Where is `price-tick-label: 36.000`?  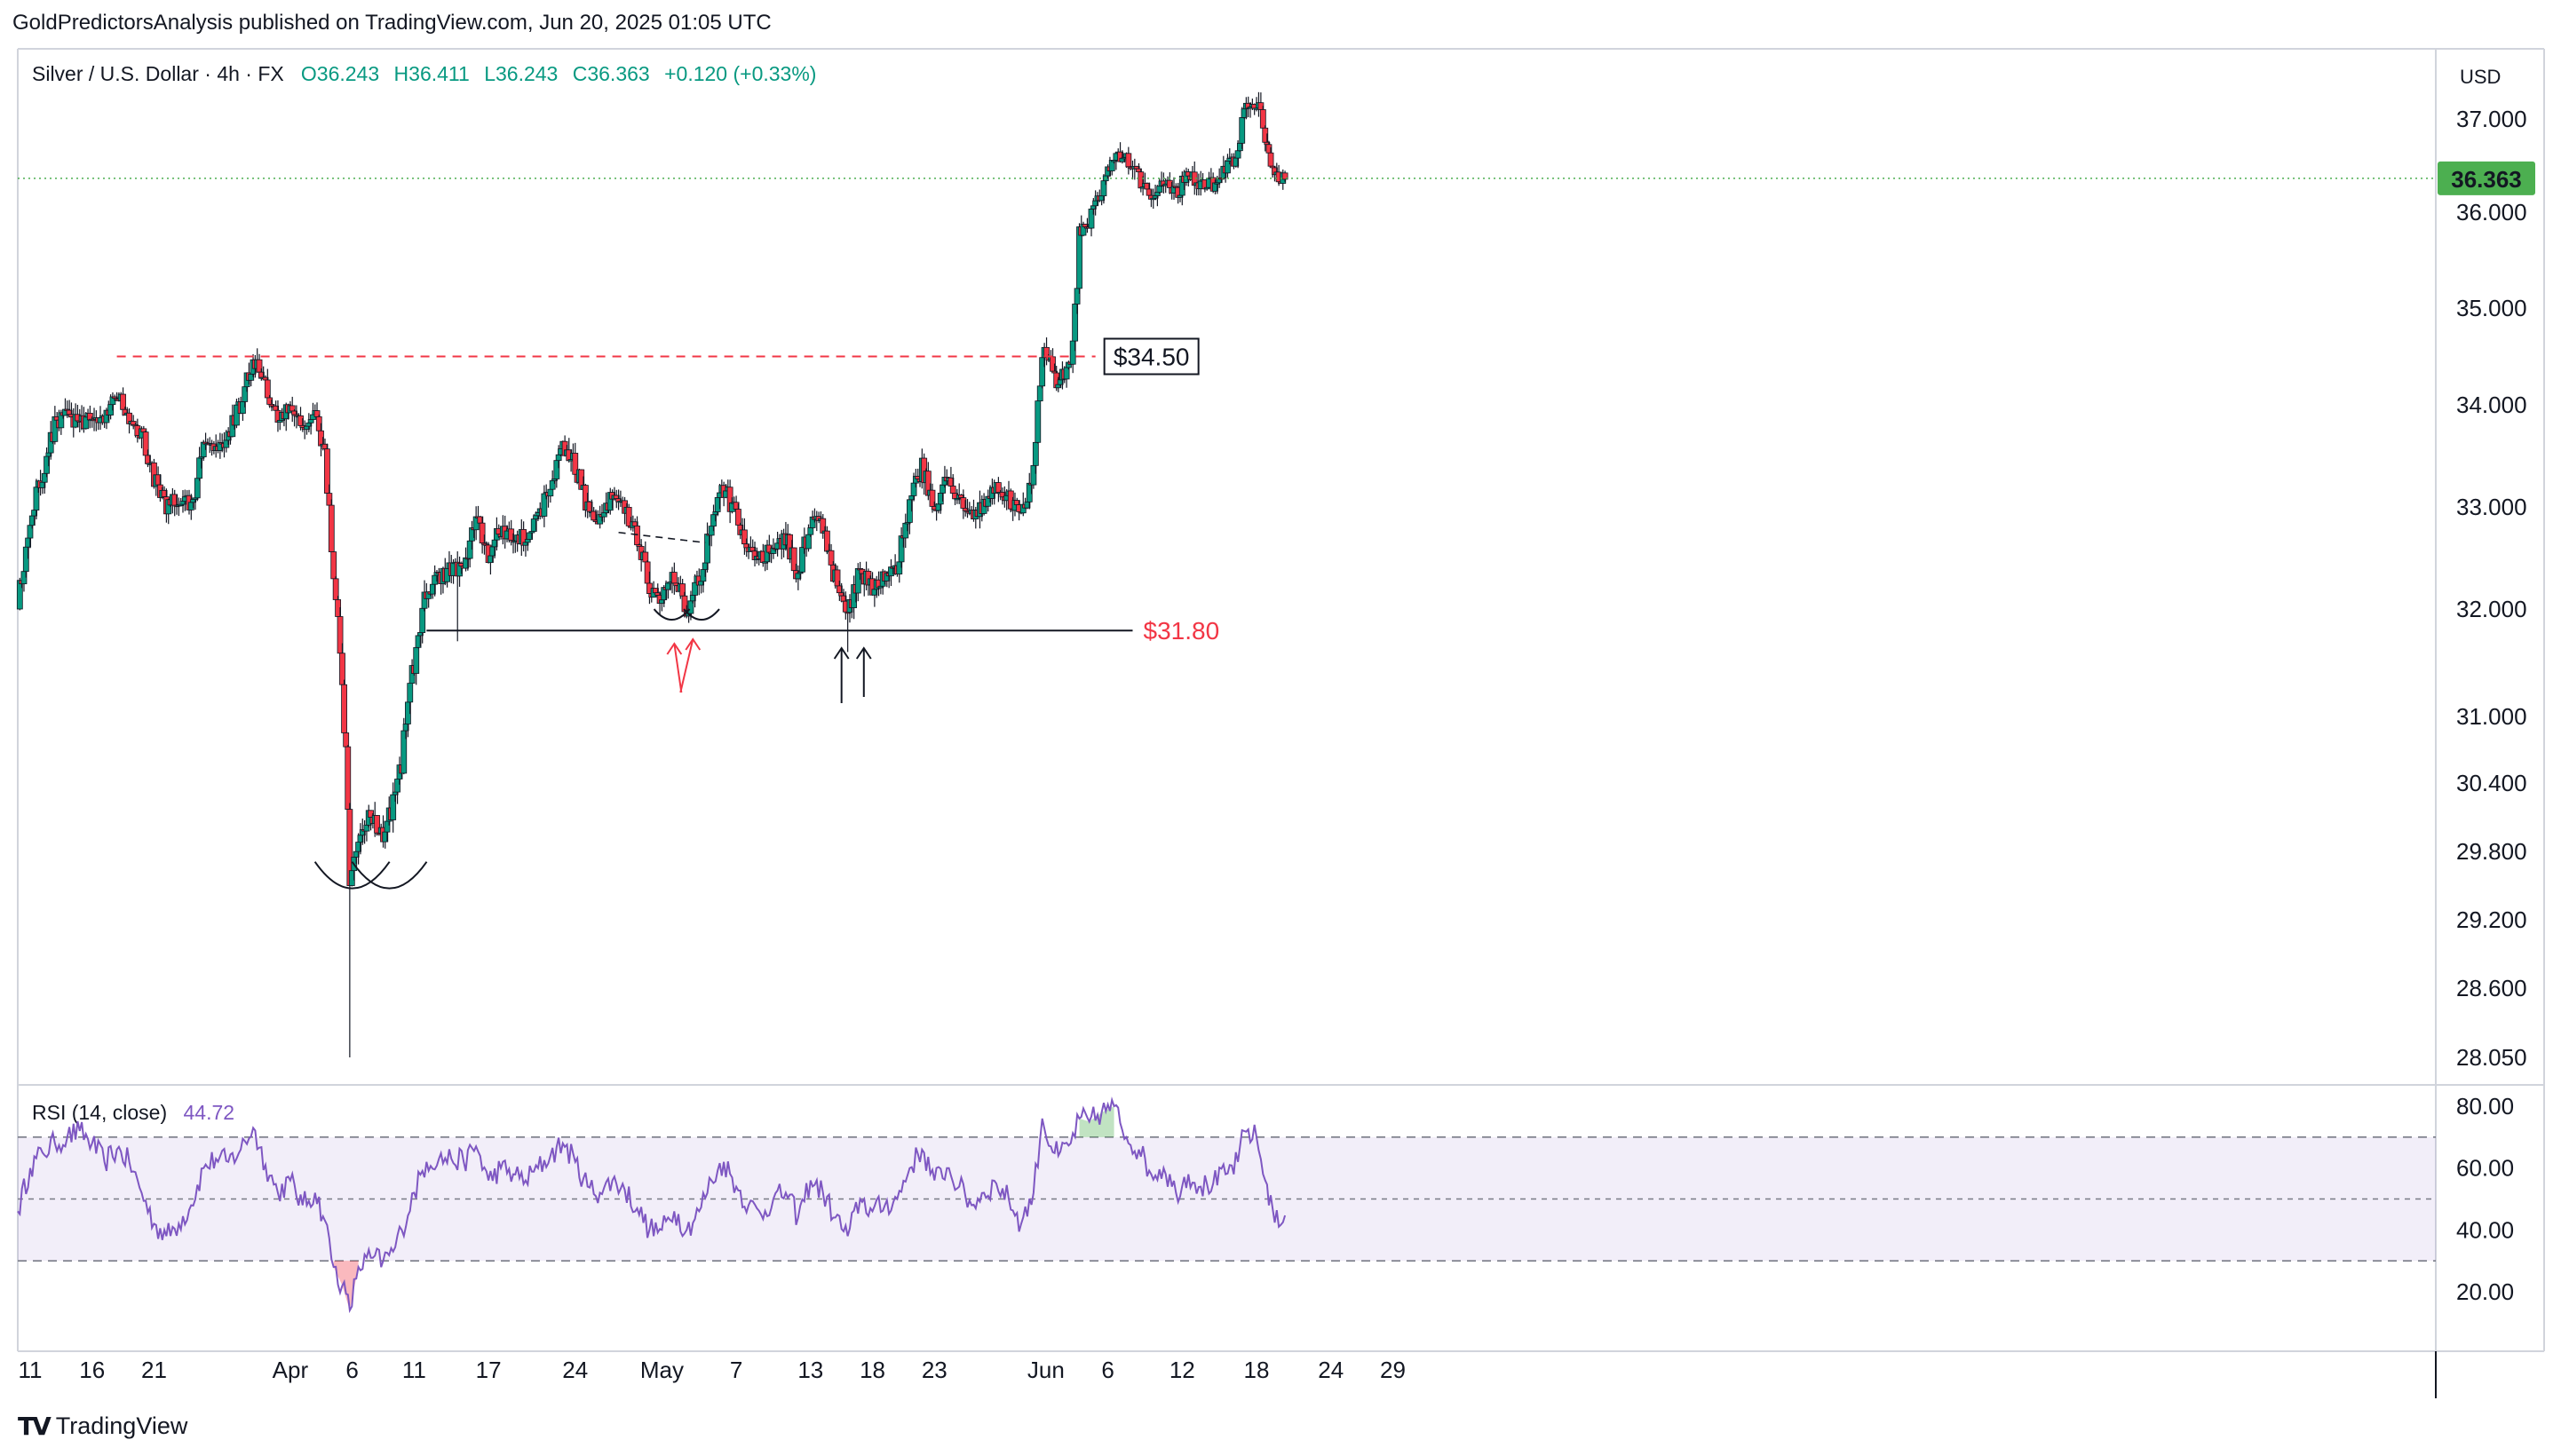 price-tick-label: 36.000 is located at coordinates (2491, 212).